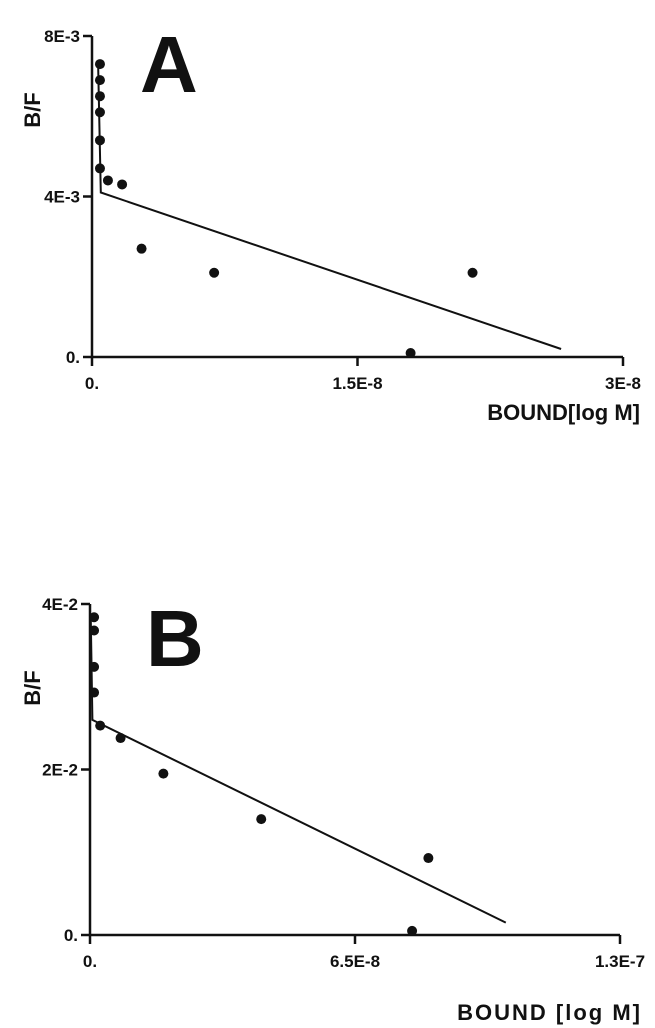 This screenshot has width=655, height=1028. What do you see at coordinates (60, 604) in the screenshot?
I see `panel-b-y-tick-label: 4E-2` at bounding box center [60, 604].